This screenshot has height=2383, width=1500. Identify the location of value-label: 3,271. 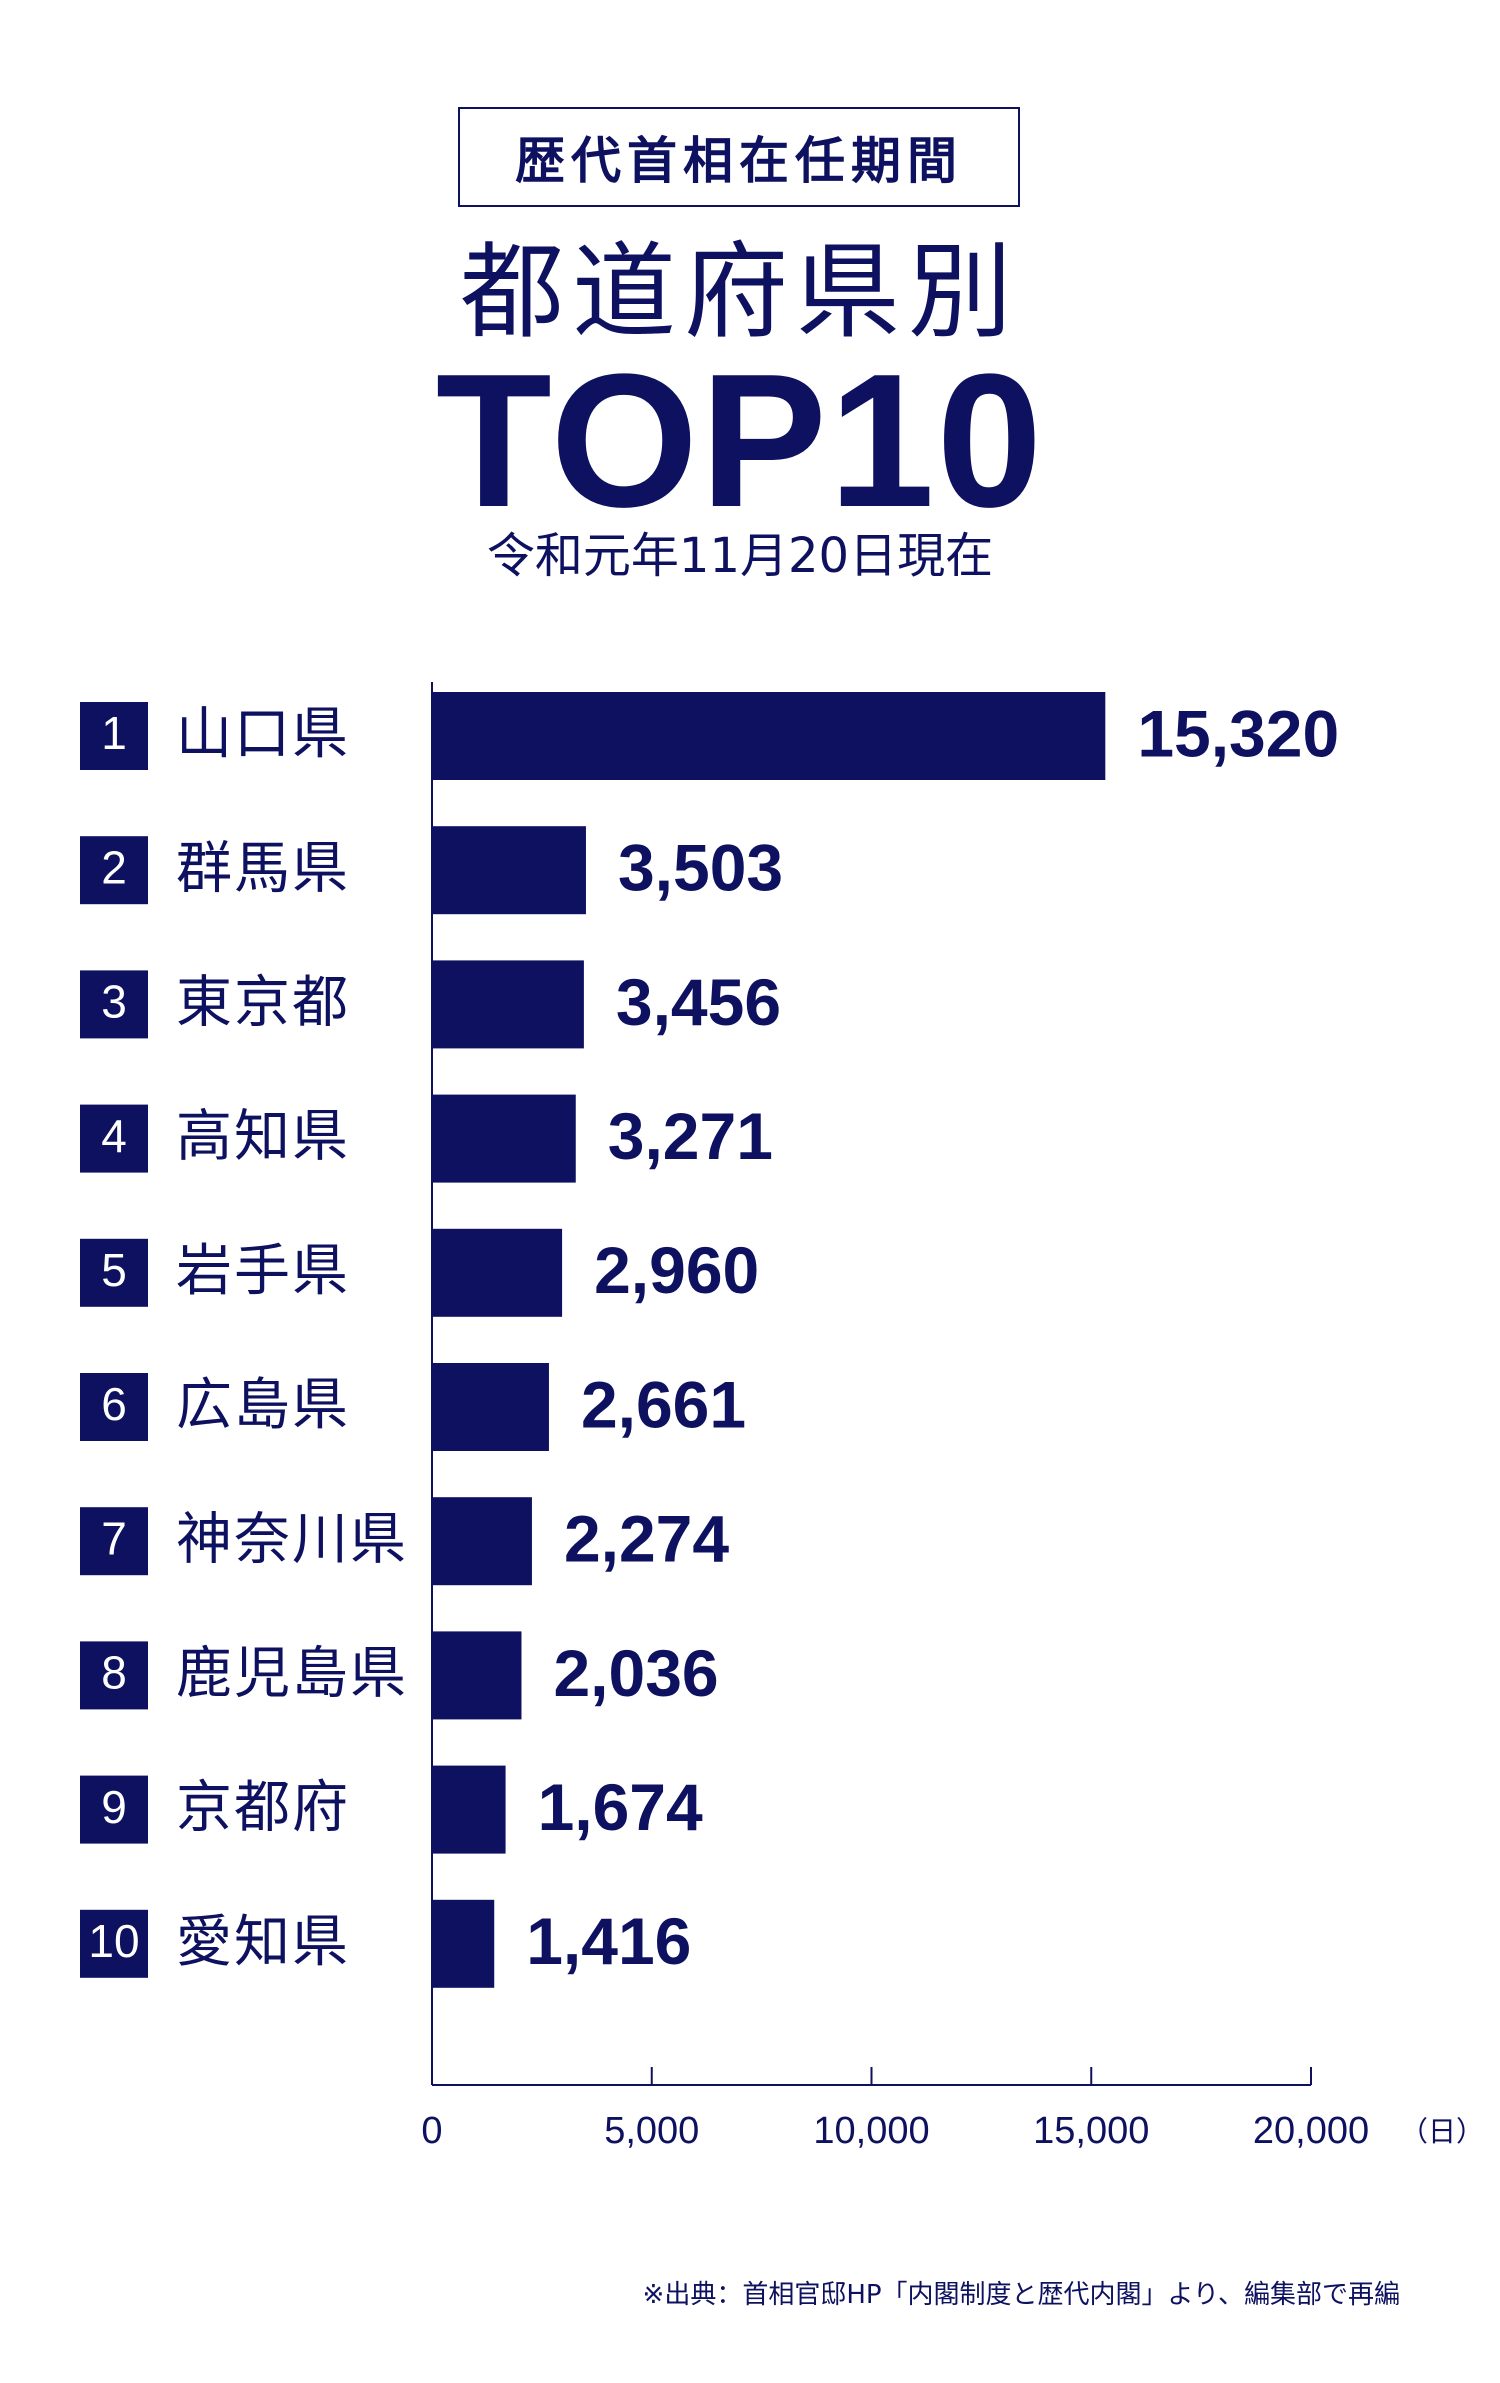
(690, 1136).